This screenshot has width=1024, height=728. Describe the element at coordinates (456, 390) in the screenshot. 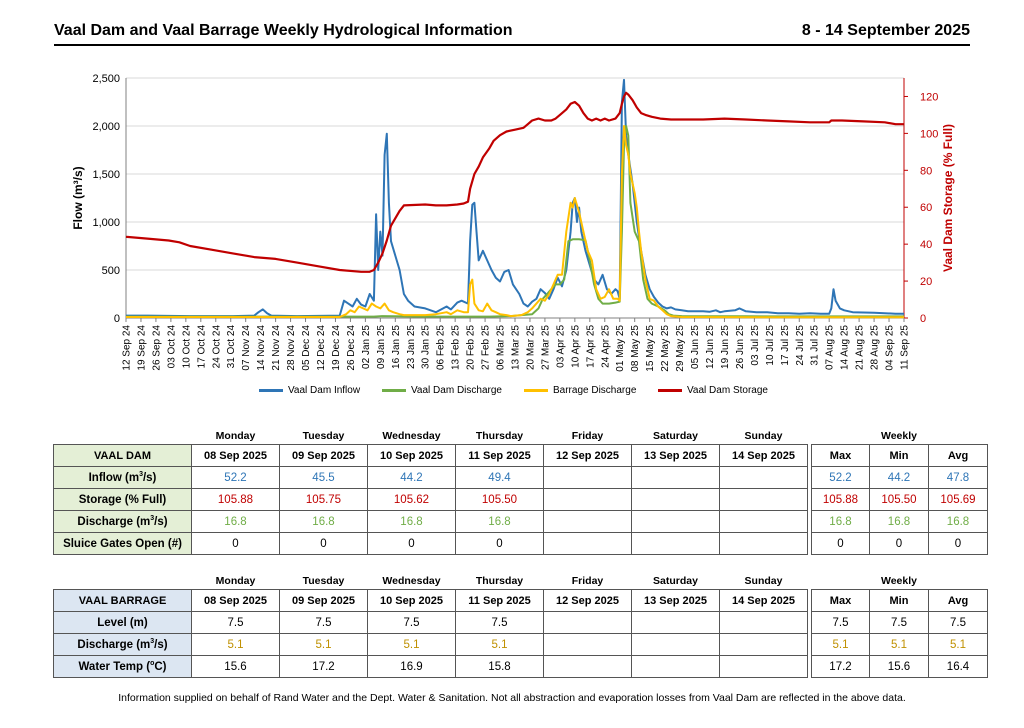

I see `legend-label-discharge: Vaal Dam Discharge` at that location.